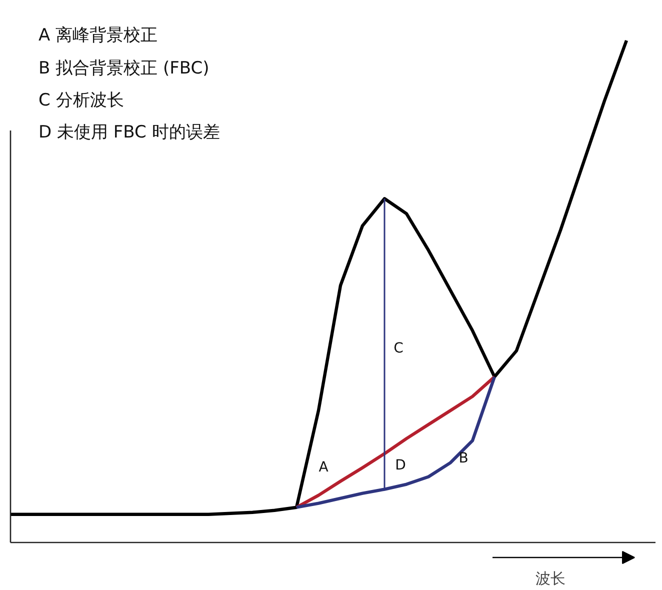 Image resolution: width=662 pixels, height=590 pixels. Describe the element at coordinates (323, 468) in the screenshot. I see `annotation: A` at that location.